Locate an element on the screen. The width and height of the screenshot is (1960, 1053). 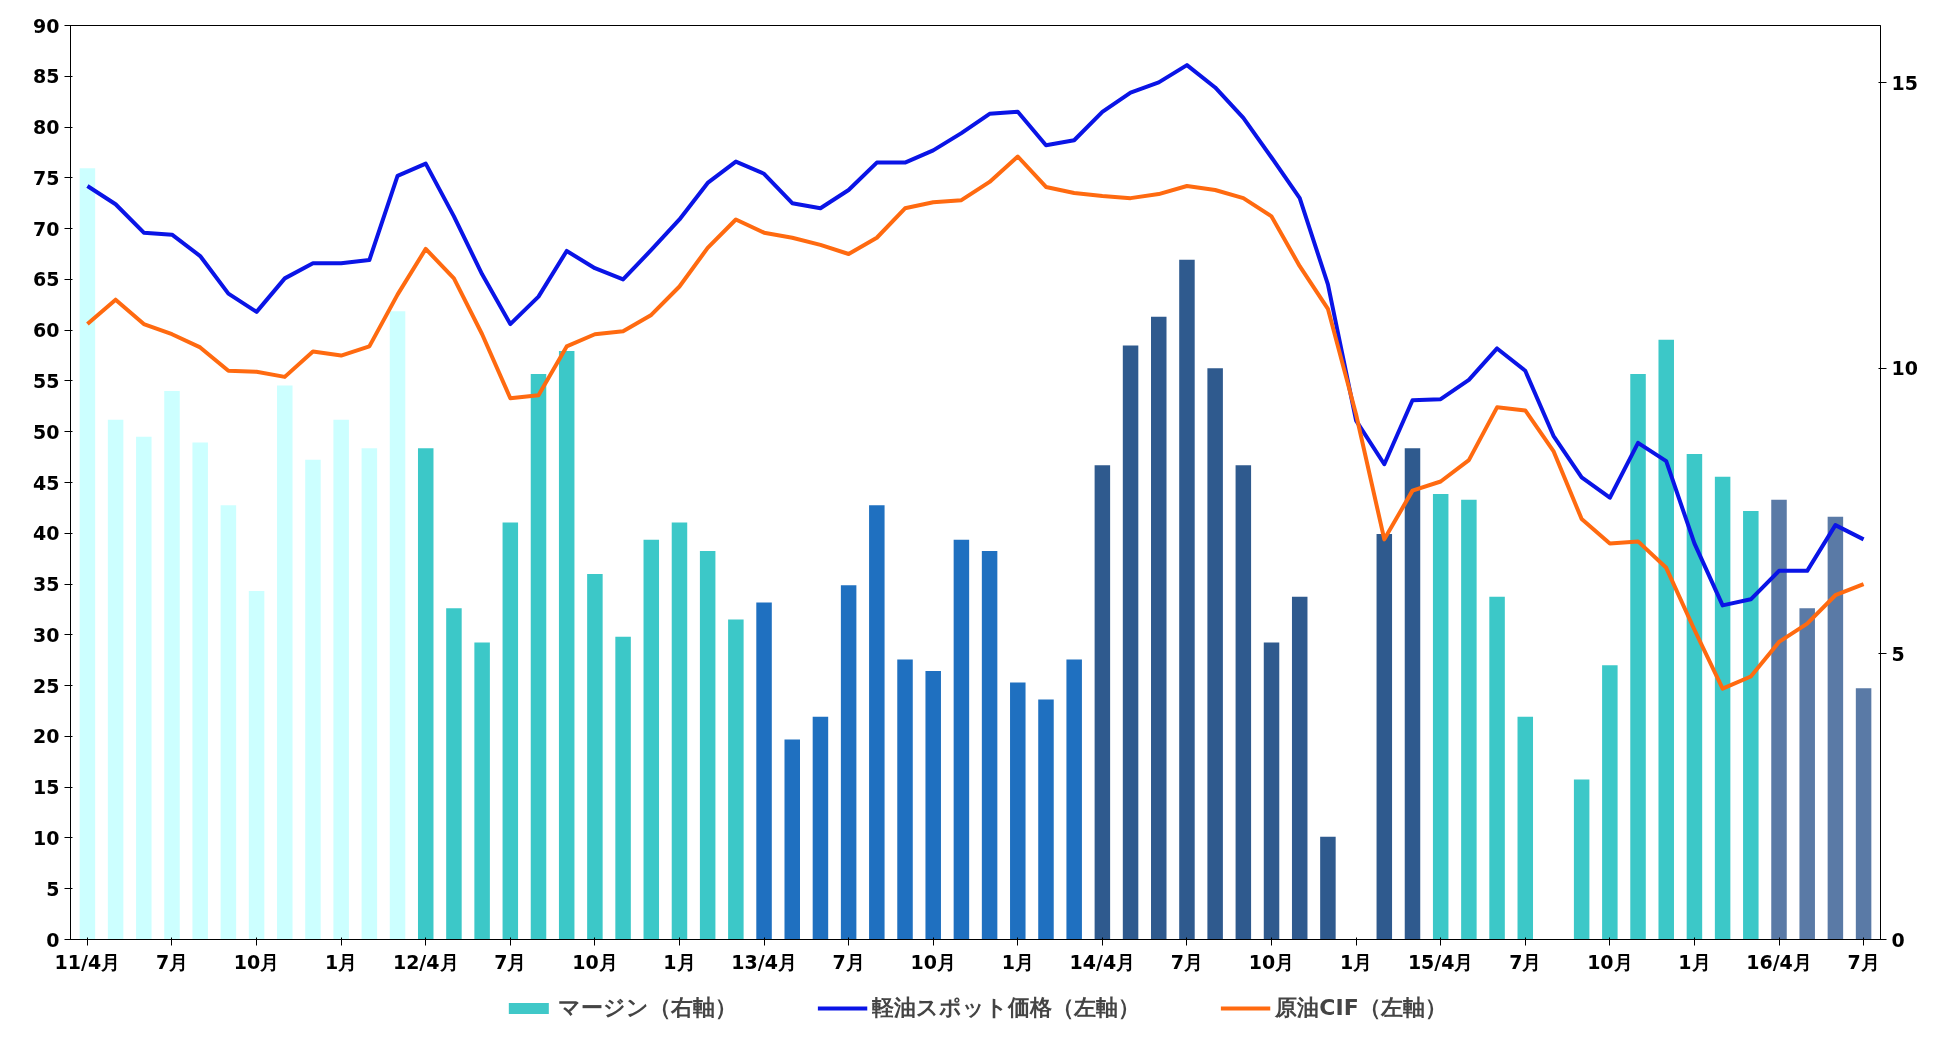
y-tick-label: 5 is located at coordinates (53, 888).